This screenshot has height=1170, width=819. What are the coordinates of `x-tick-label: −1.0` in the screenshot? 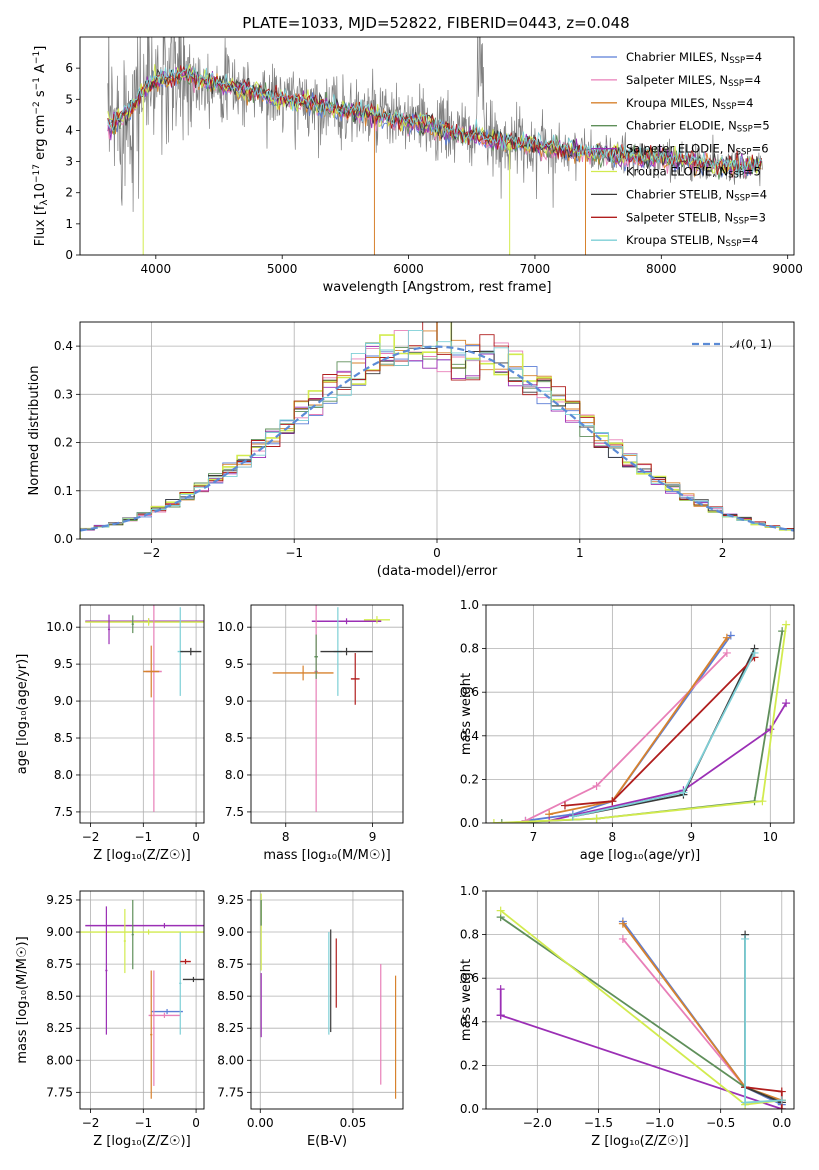 It's located at (659, 1123).